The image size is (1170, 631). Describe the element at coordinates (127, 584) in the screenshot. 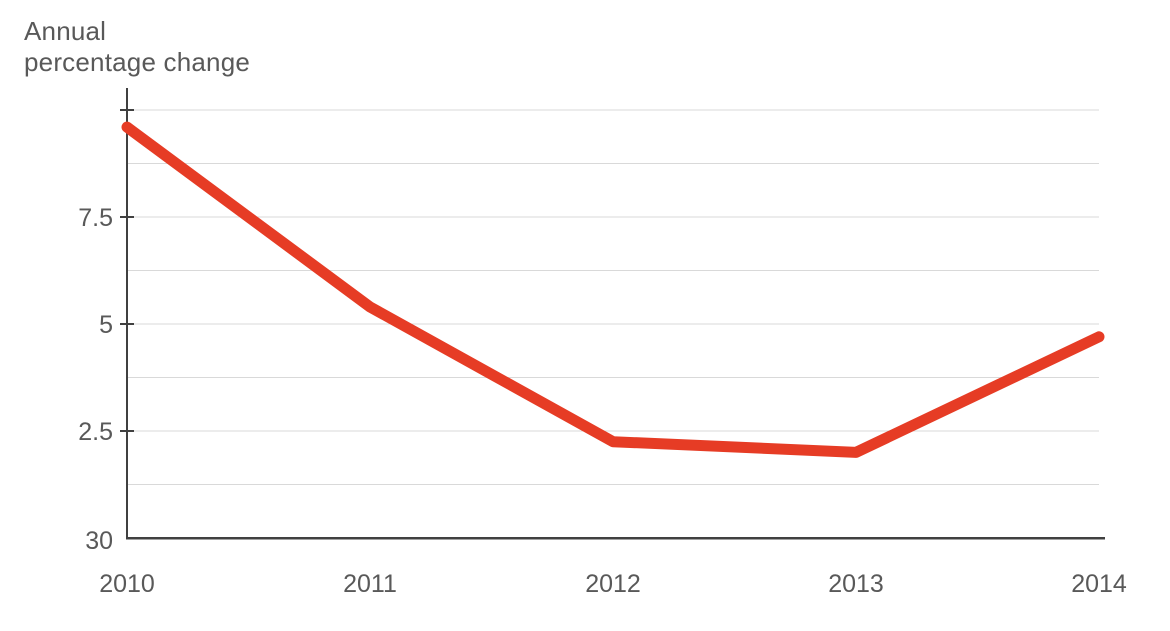

I see `x-axis-label: 2010` at that location.